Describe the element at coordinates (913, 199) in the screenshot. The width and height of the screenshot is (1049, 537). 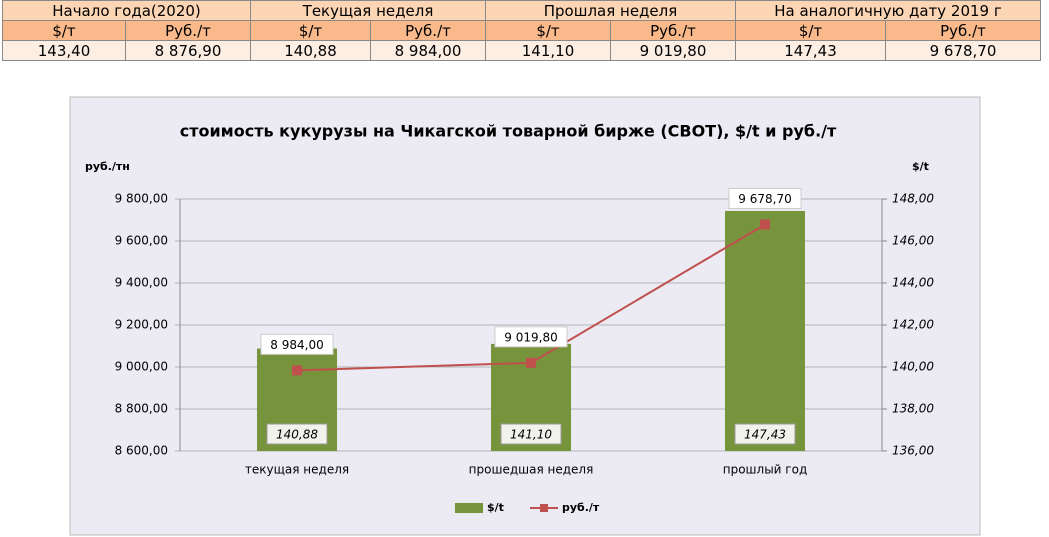
I see `y2-tick-label: 148,00` at that location.